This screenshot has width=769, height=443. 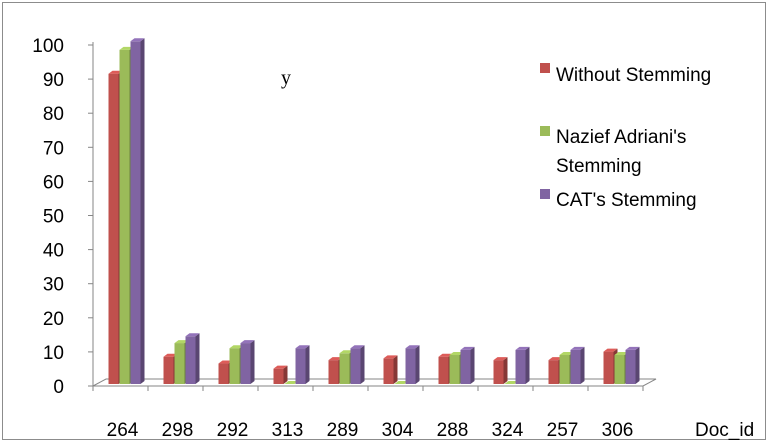 I want to click on x-tick-label: 289, so click(x=343, y=430).